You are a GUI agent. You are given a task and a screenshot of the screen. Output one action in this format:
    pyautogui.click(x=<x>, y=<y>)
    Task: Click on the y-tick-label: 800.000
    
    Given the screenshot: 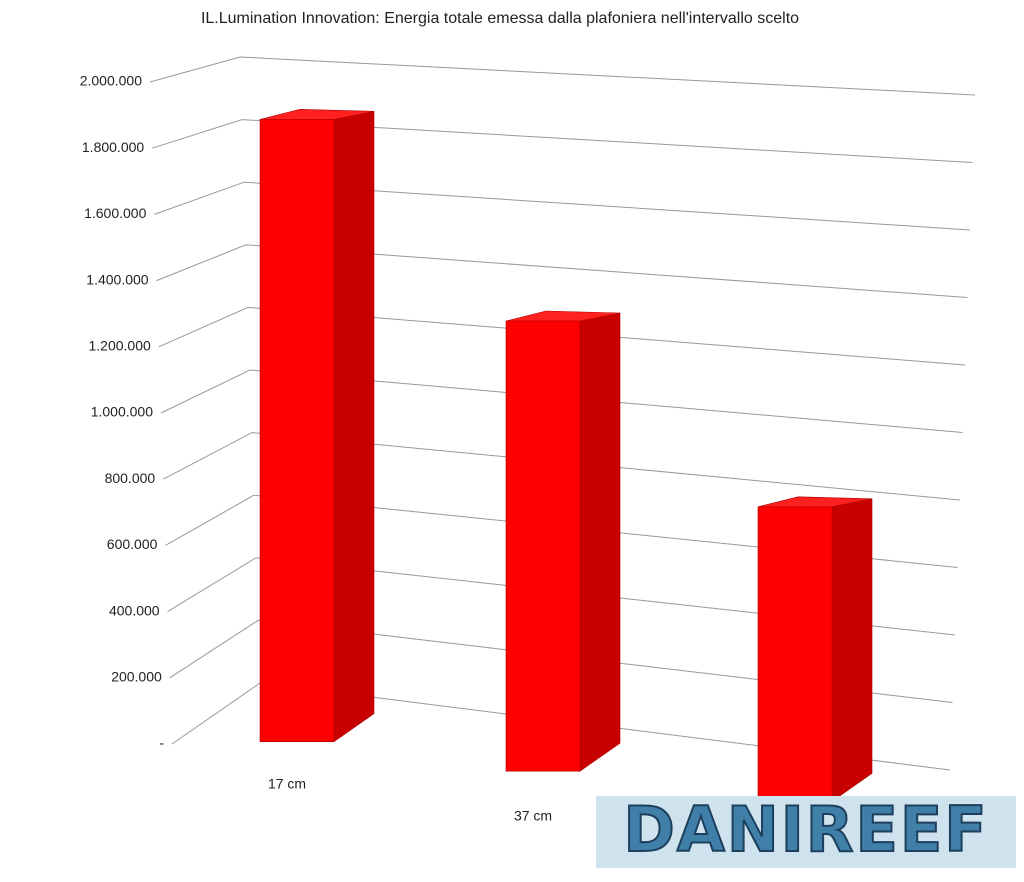 What is the action you would take?
    pyautogui.click(x=130, y=478)
    